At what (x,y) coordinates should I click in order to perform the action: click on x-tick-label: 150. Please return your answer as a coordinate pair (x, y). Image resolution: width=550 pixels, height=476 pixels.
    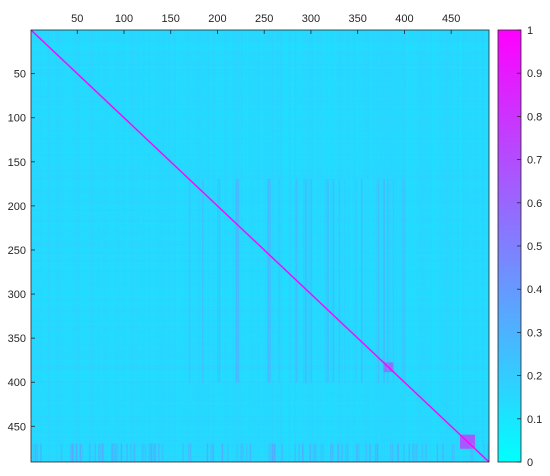
    Looking at the image, I should click on (171, 19).